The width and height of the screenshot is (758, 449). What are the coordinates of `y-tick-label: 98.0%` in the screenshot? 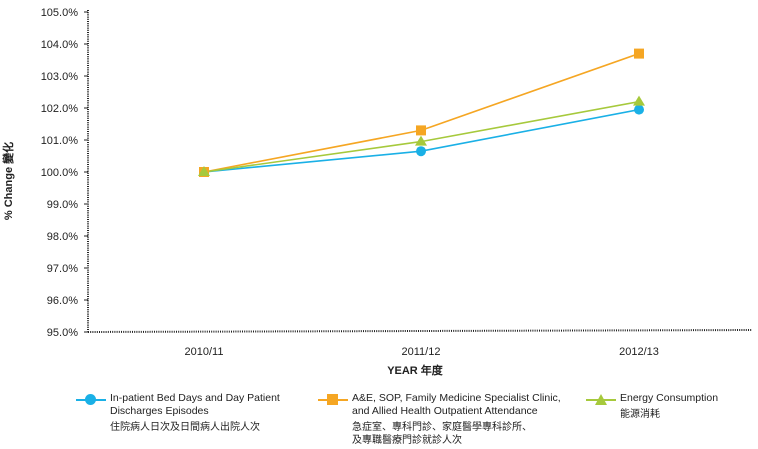 It's located at (62, 237).